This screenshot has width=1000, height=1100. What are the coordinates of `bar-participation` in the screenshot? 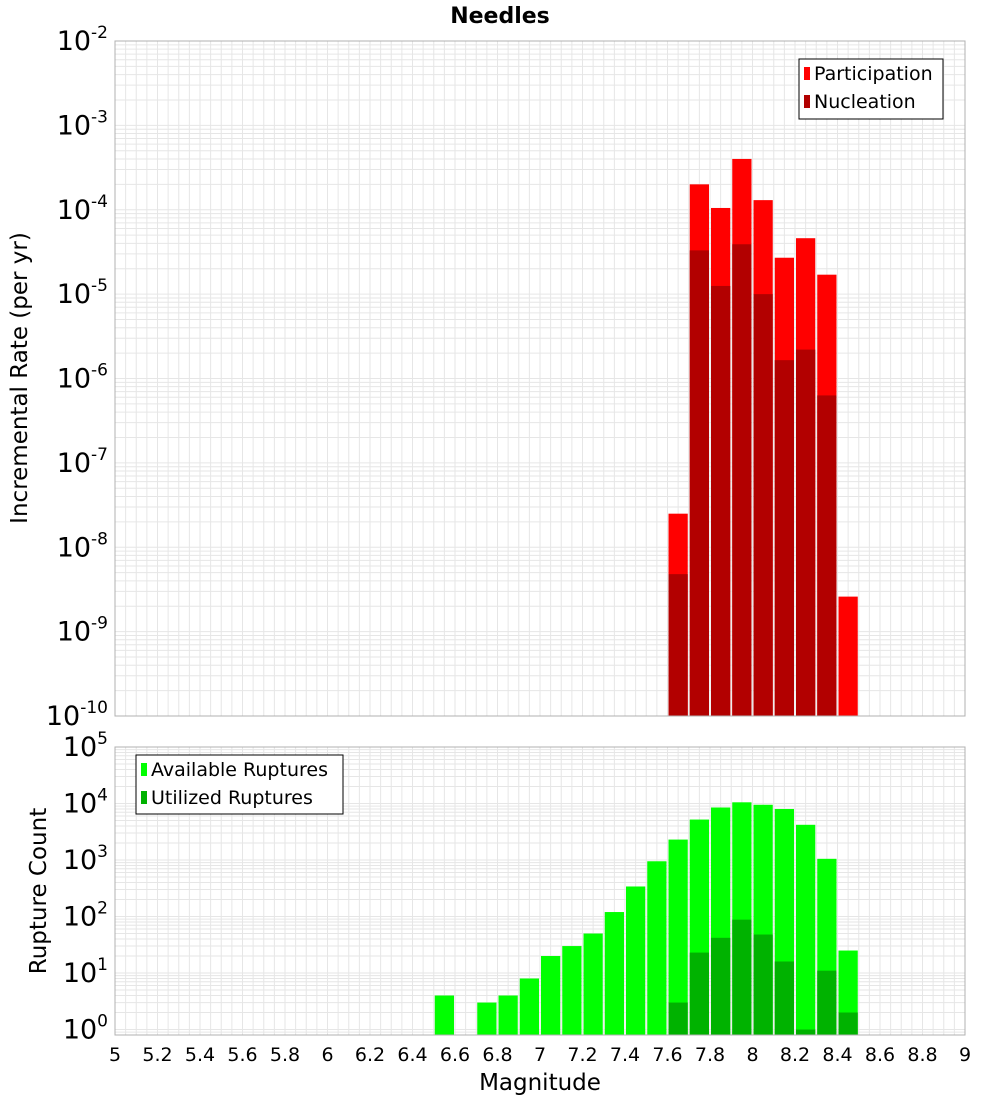 It's located at (848, 656).